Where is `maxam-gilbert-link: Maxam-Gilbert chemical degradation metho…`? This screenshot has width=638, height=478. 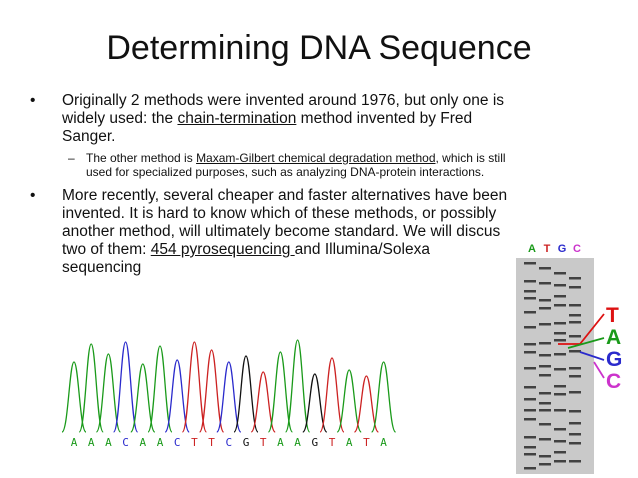
maxam-gilbert-link: Maxam-Gilbert chemical degradation metho… is located at coordinates (316, 158).